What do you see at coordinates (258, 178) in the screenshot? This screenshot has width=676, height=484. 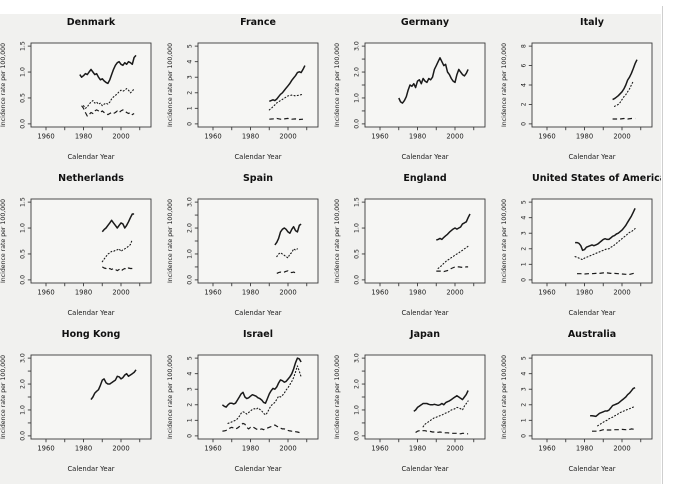 I see `chart-title: Spain` at bounding box center [258, 178].